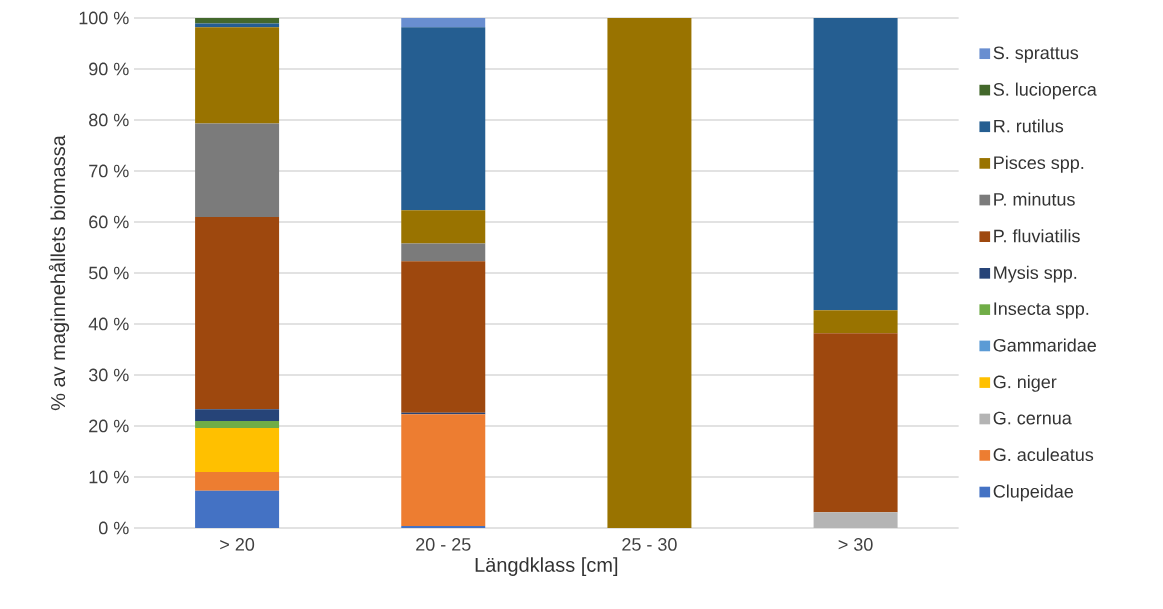 Image resolution: width=1163 pixels, height=609 pixels. I want to click on x-axis-title: Längdklass [cm], so click(546, 566).